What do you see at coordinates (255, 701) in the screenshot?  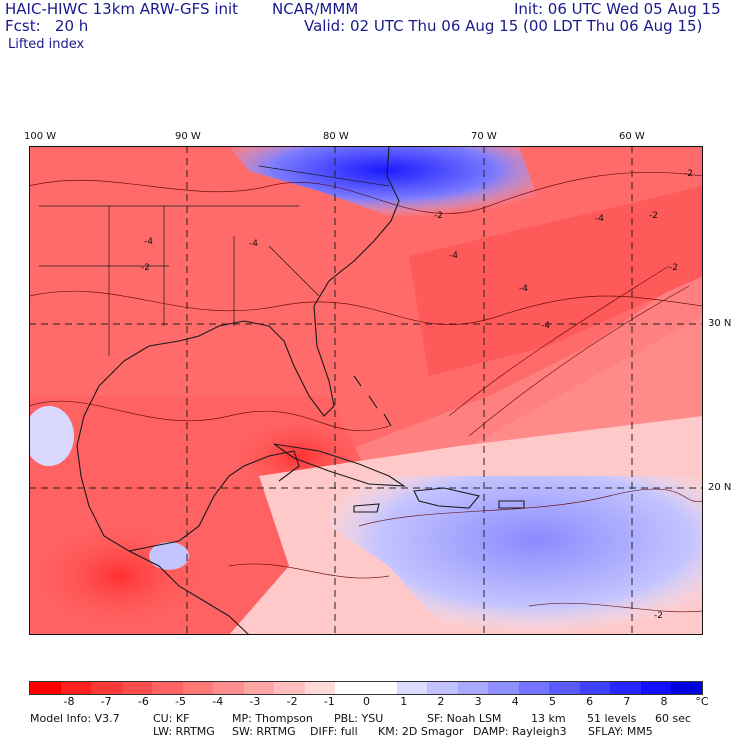 I see `colorbar-tick-label: -3` at bounding box center [255, 701].